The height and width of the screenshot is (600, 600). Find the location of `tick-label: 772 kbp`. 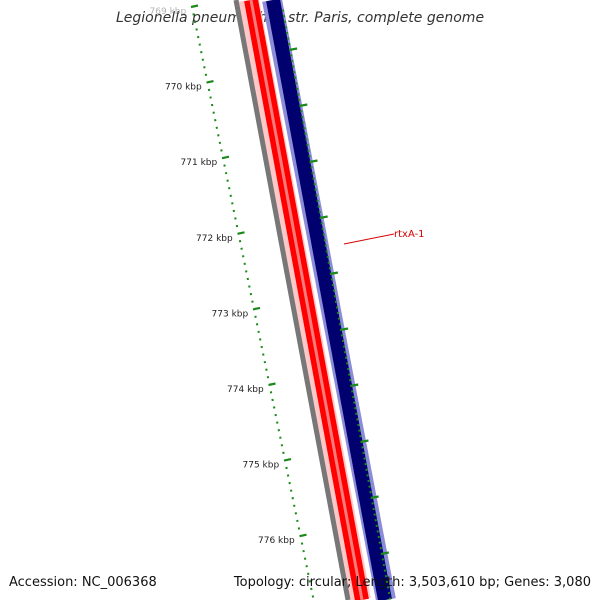

tick-label: 772 kbp is located at coordinates (214, 239).